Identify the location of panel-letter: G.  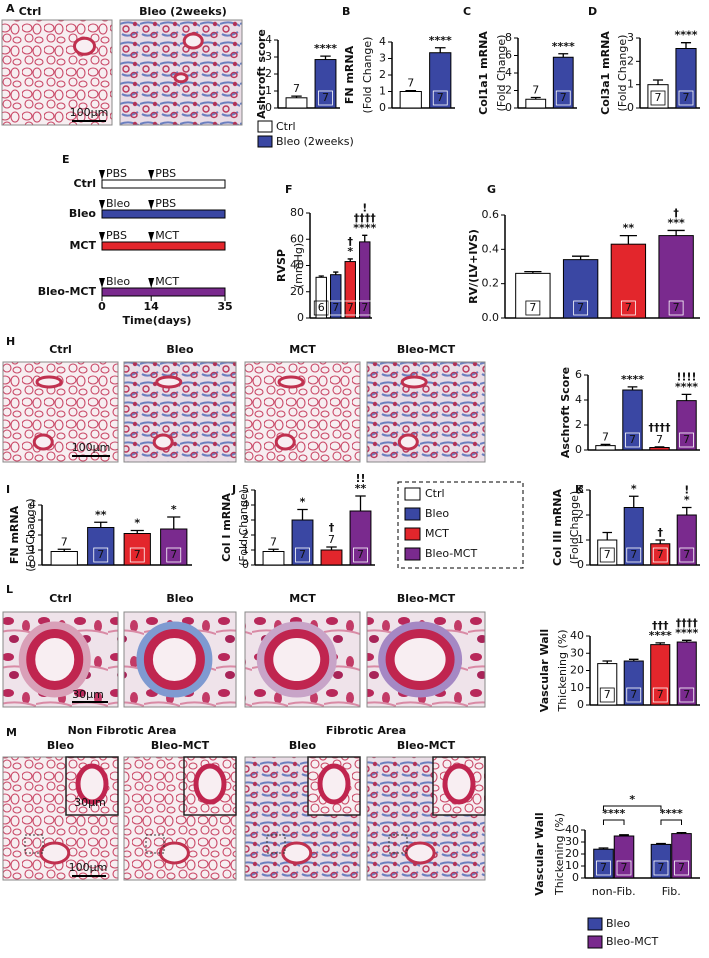
(491, 189).